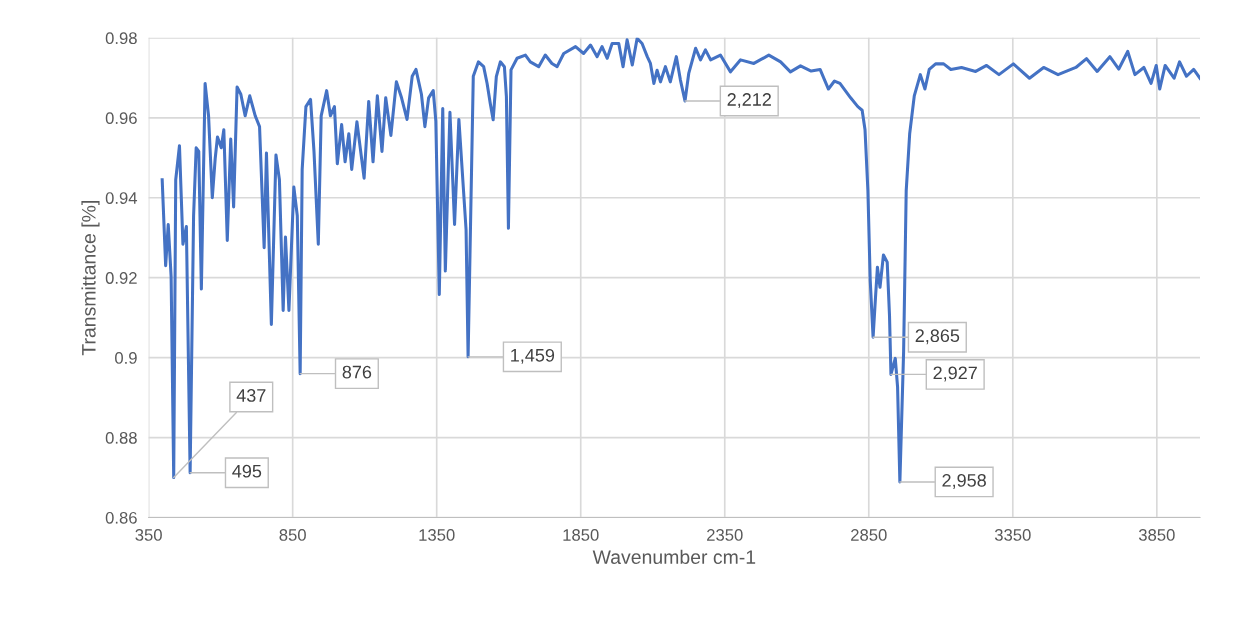 This screenshot has width=1246, height=626. What do you see at coordinates (357, 372) in the screenshot?
I see `annotation: 876` at bounding box center [357, 372].